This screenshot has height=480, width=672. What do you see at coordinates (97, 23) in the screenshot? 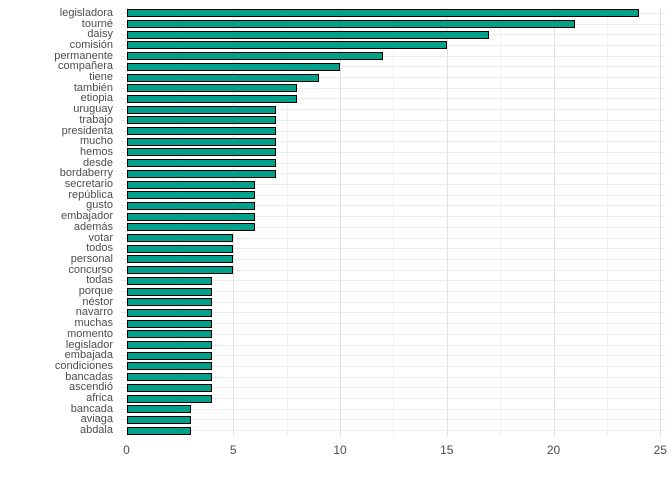
I see `y-axis-label: tourné` at bounding box center [97, 23].